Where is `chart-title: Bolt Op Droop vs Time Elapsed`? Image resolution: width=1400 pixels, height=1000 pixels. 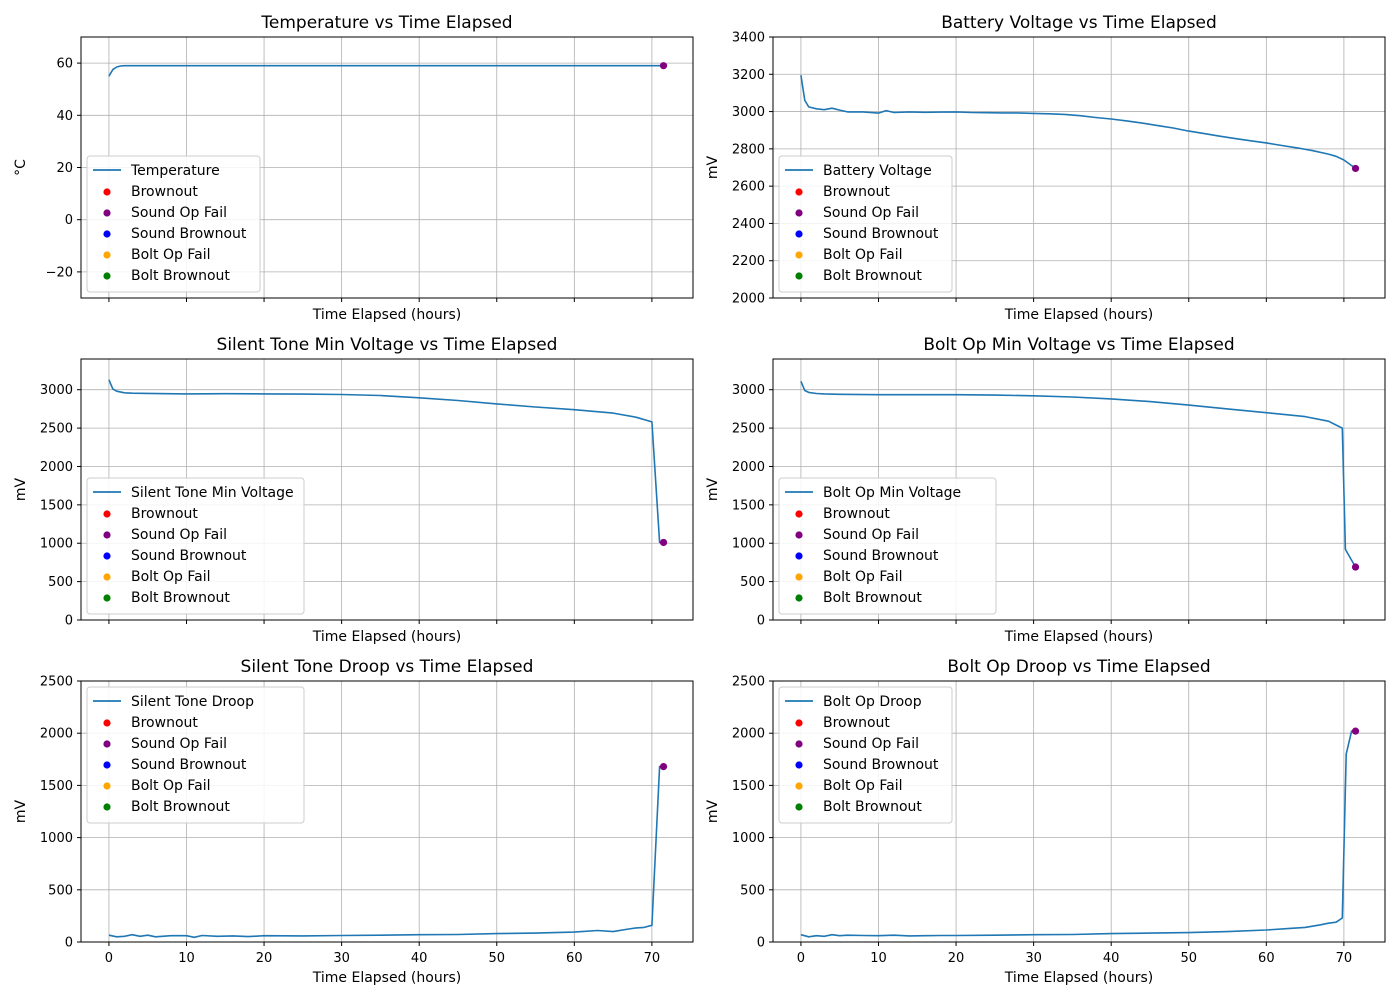 chart-title: Bolt Op Droop vs Time Elapsed is located at coordinates (1078, 667).